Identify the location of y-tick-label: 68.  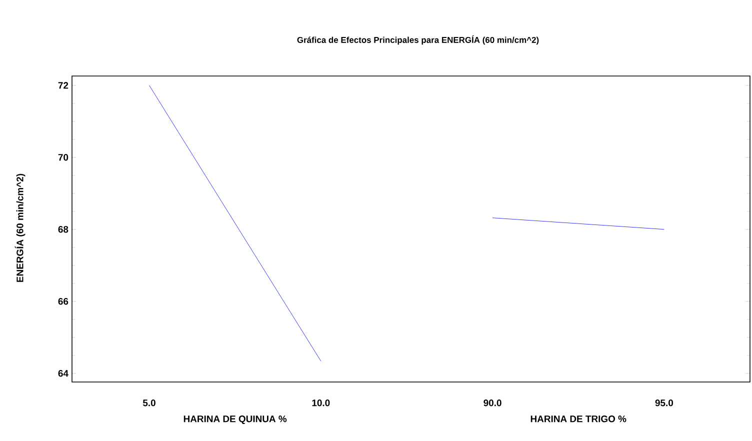
(63, 229).